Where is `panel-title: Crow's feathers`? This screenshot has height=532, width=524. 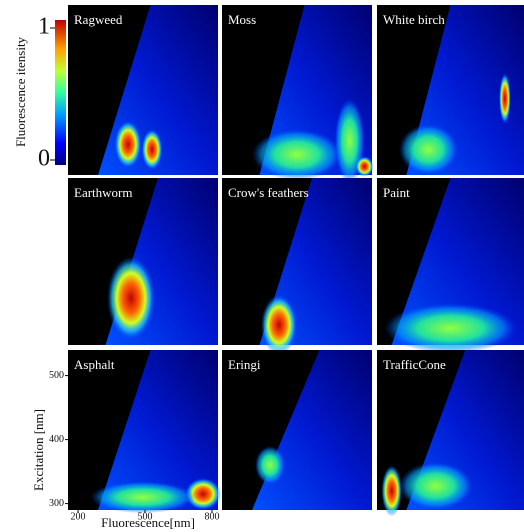 panel-title: Crow's feathers is located at coordinates (268, 192).